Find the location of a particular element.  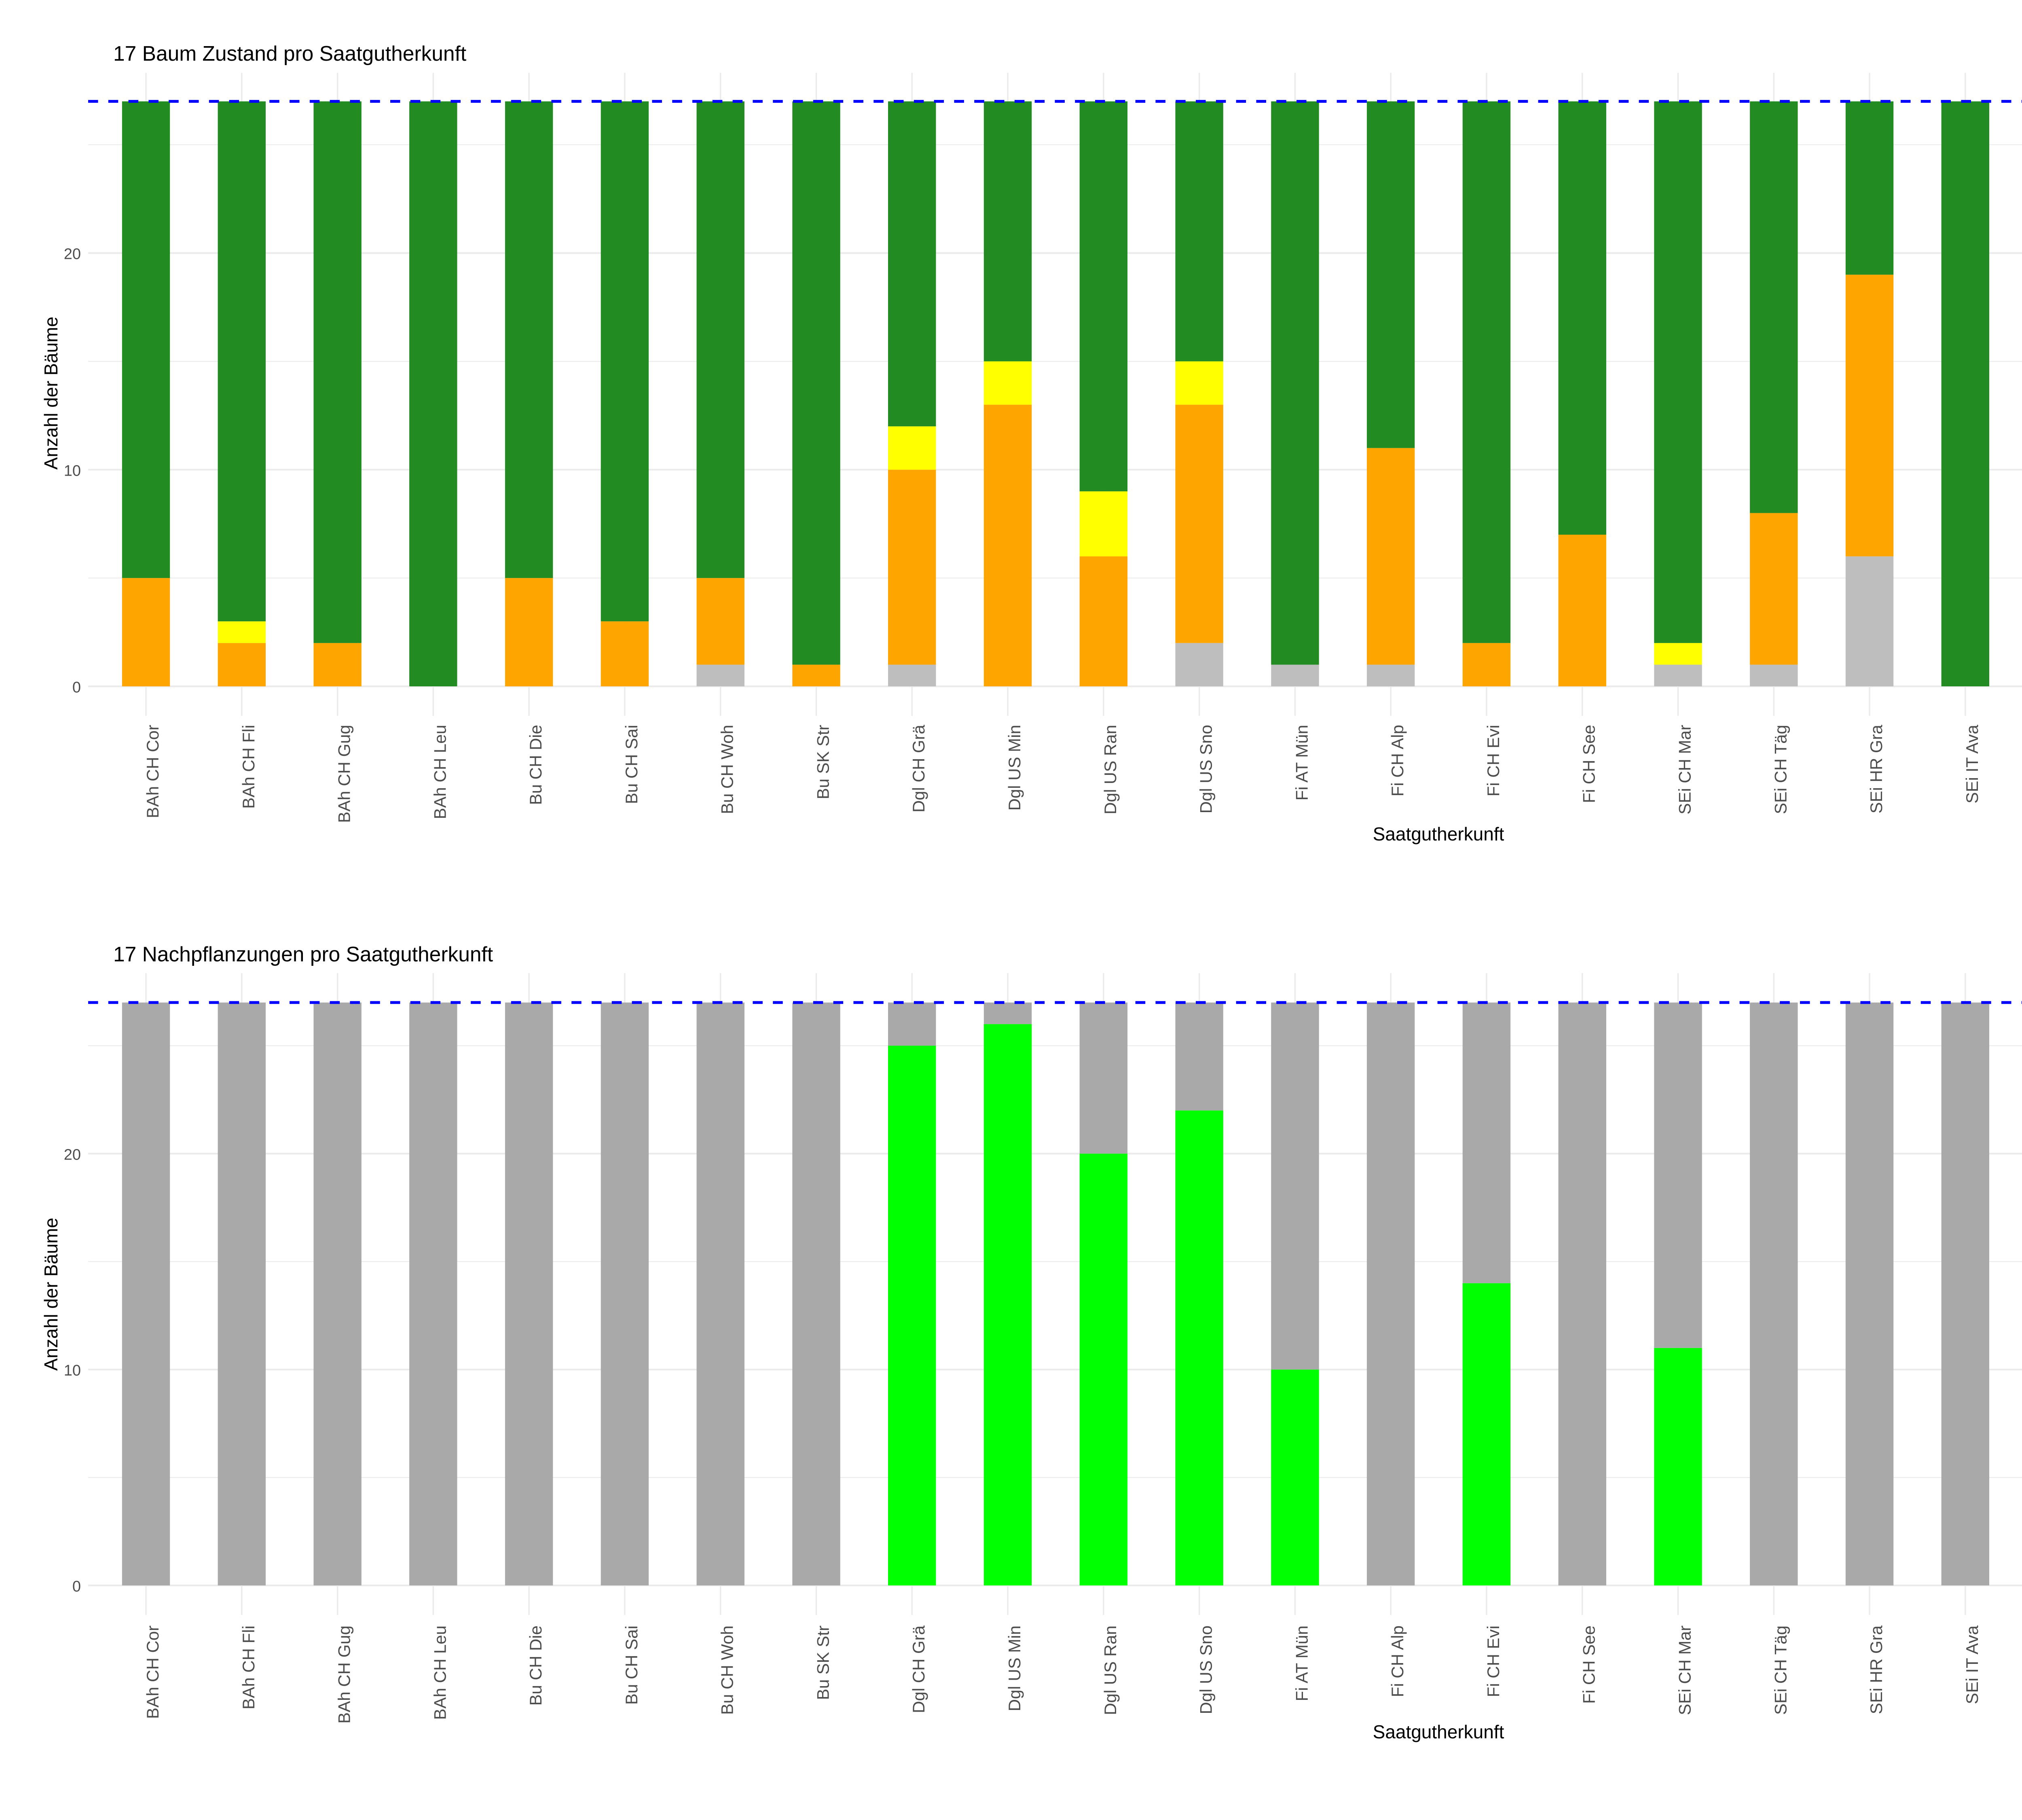

svg-text:17 Nachpflanzungen pro Saatgut: 17 Nachpflanzungen pro Saatgutherkunft is located at coordinates (303, 954).